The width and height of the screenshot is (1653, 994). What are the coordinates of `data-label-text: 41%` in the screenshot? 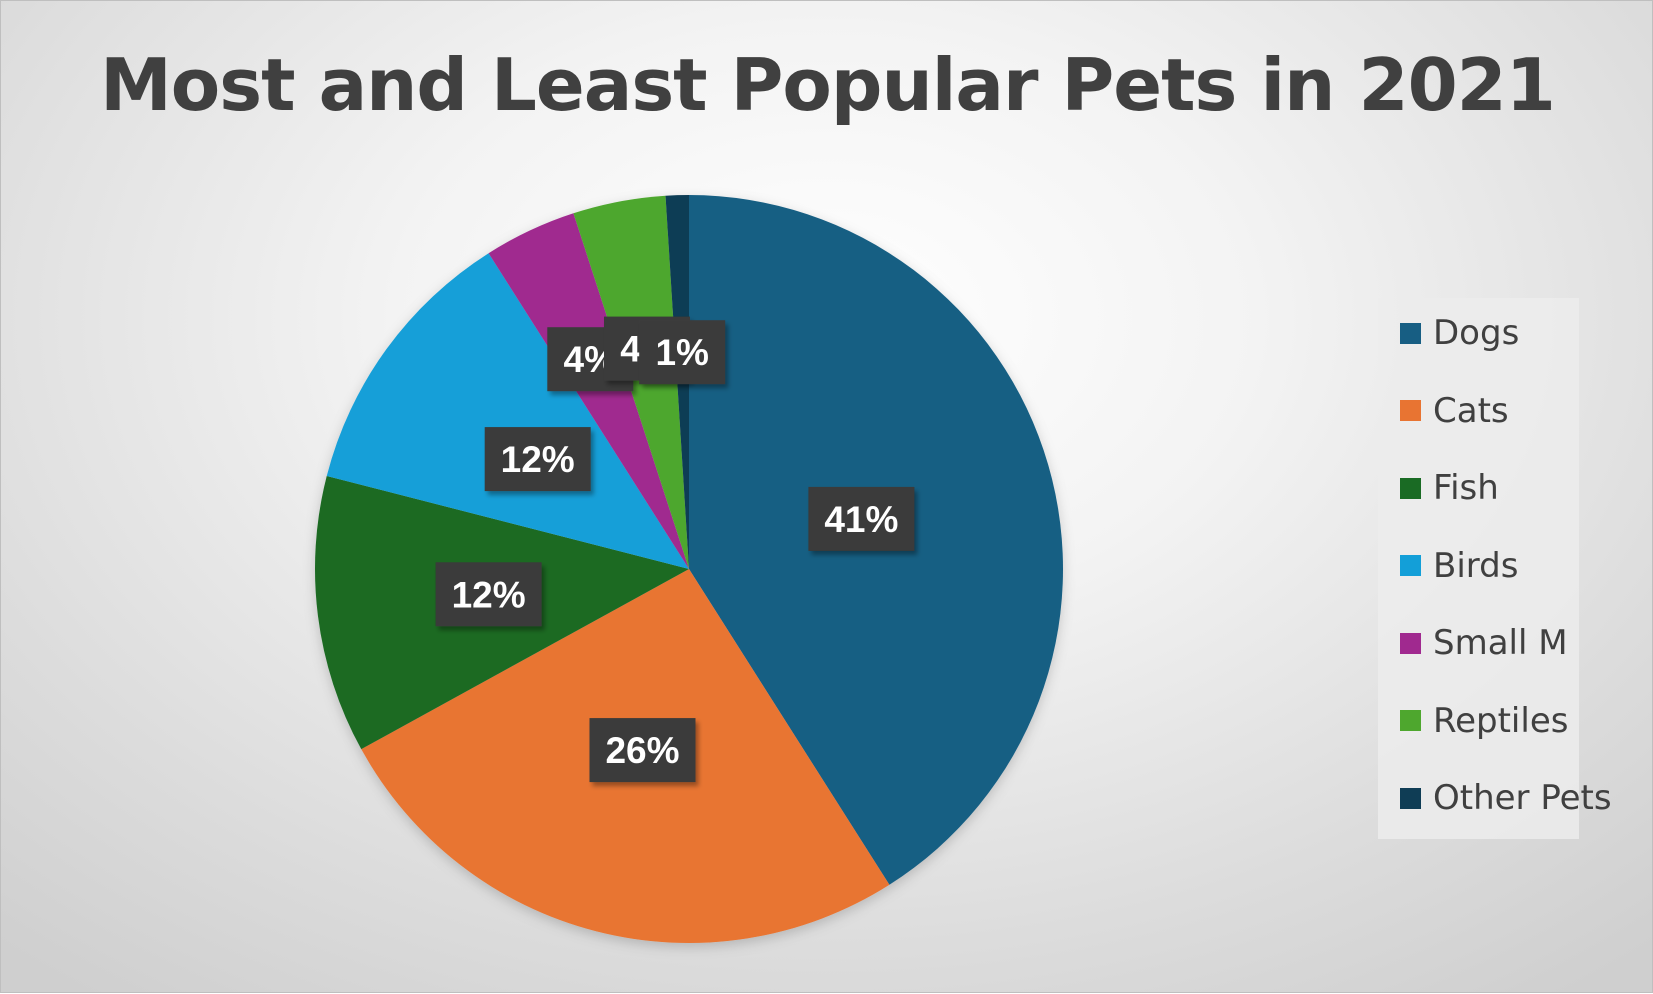 It's located at (861, 519).